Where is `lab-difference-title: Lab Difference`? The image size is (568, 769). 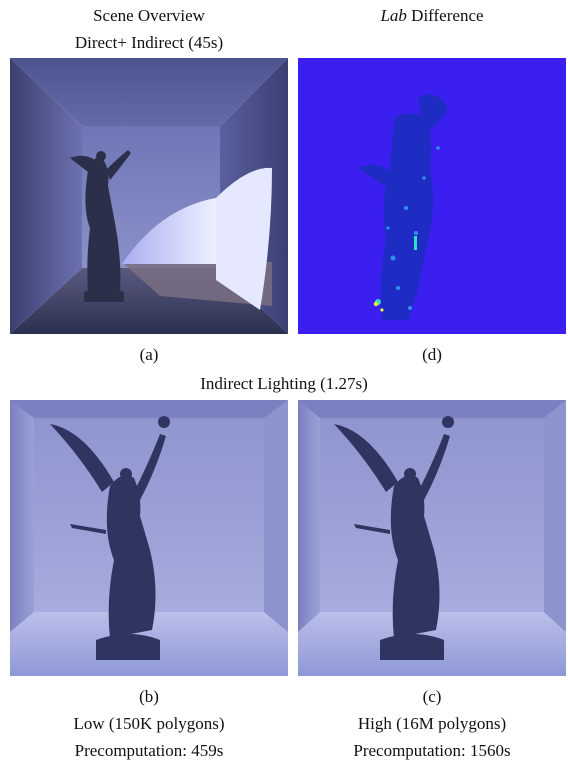 lab-difference-title: Lab Difference is located at coordinates (432, 16).